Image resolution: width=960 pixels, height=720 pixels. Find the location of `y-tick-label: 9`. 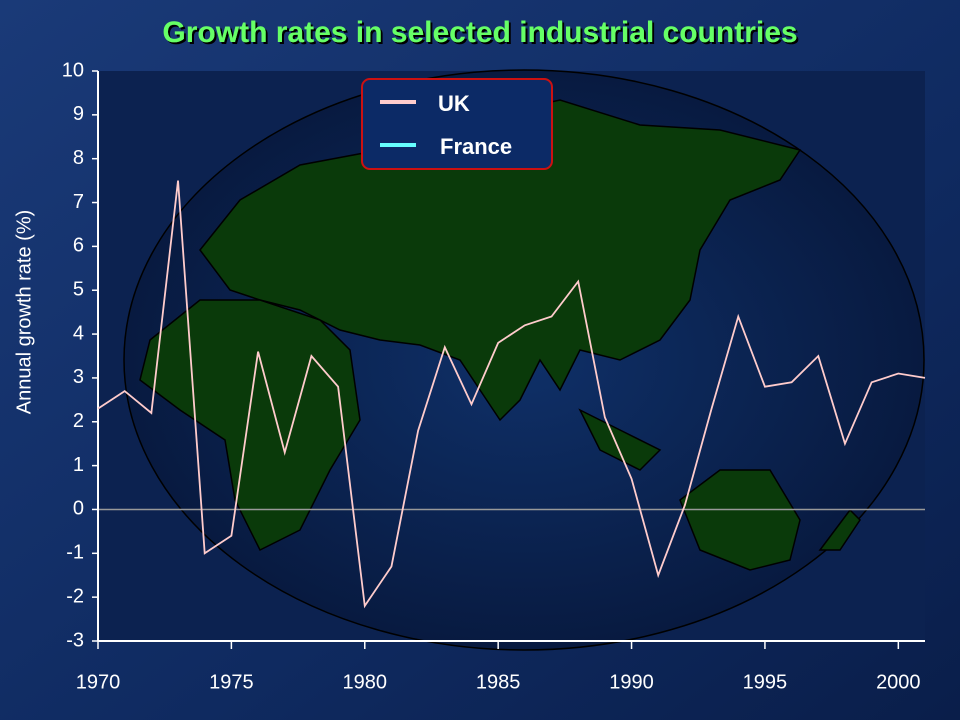

y-tick-label: 9 is located at coordinates (78, 114).